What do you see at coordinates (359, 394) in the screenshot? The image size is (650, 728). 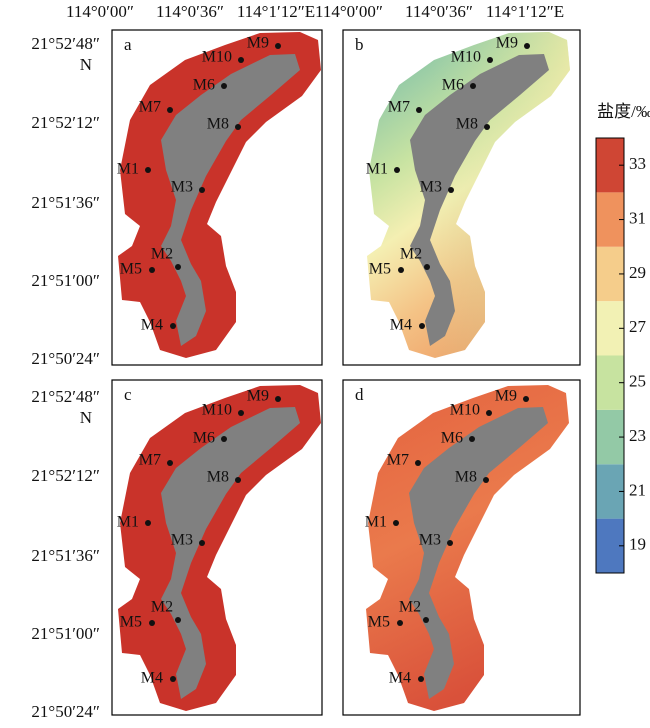 I see `panel-label: d` at bounding box center [359, 394].